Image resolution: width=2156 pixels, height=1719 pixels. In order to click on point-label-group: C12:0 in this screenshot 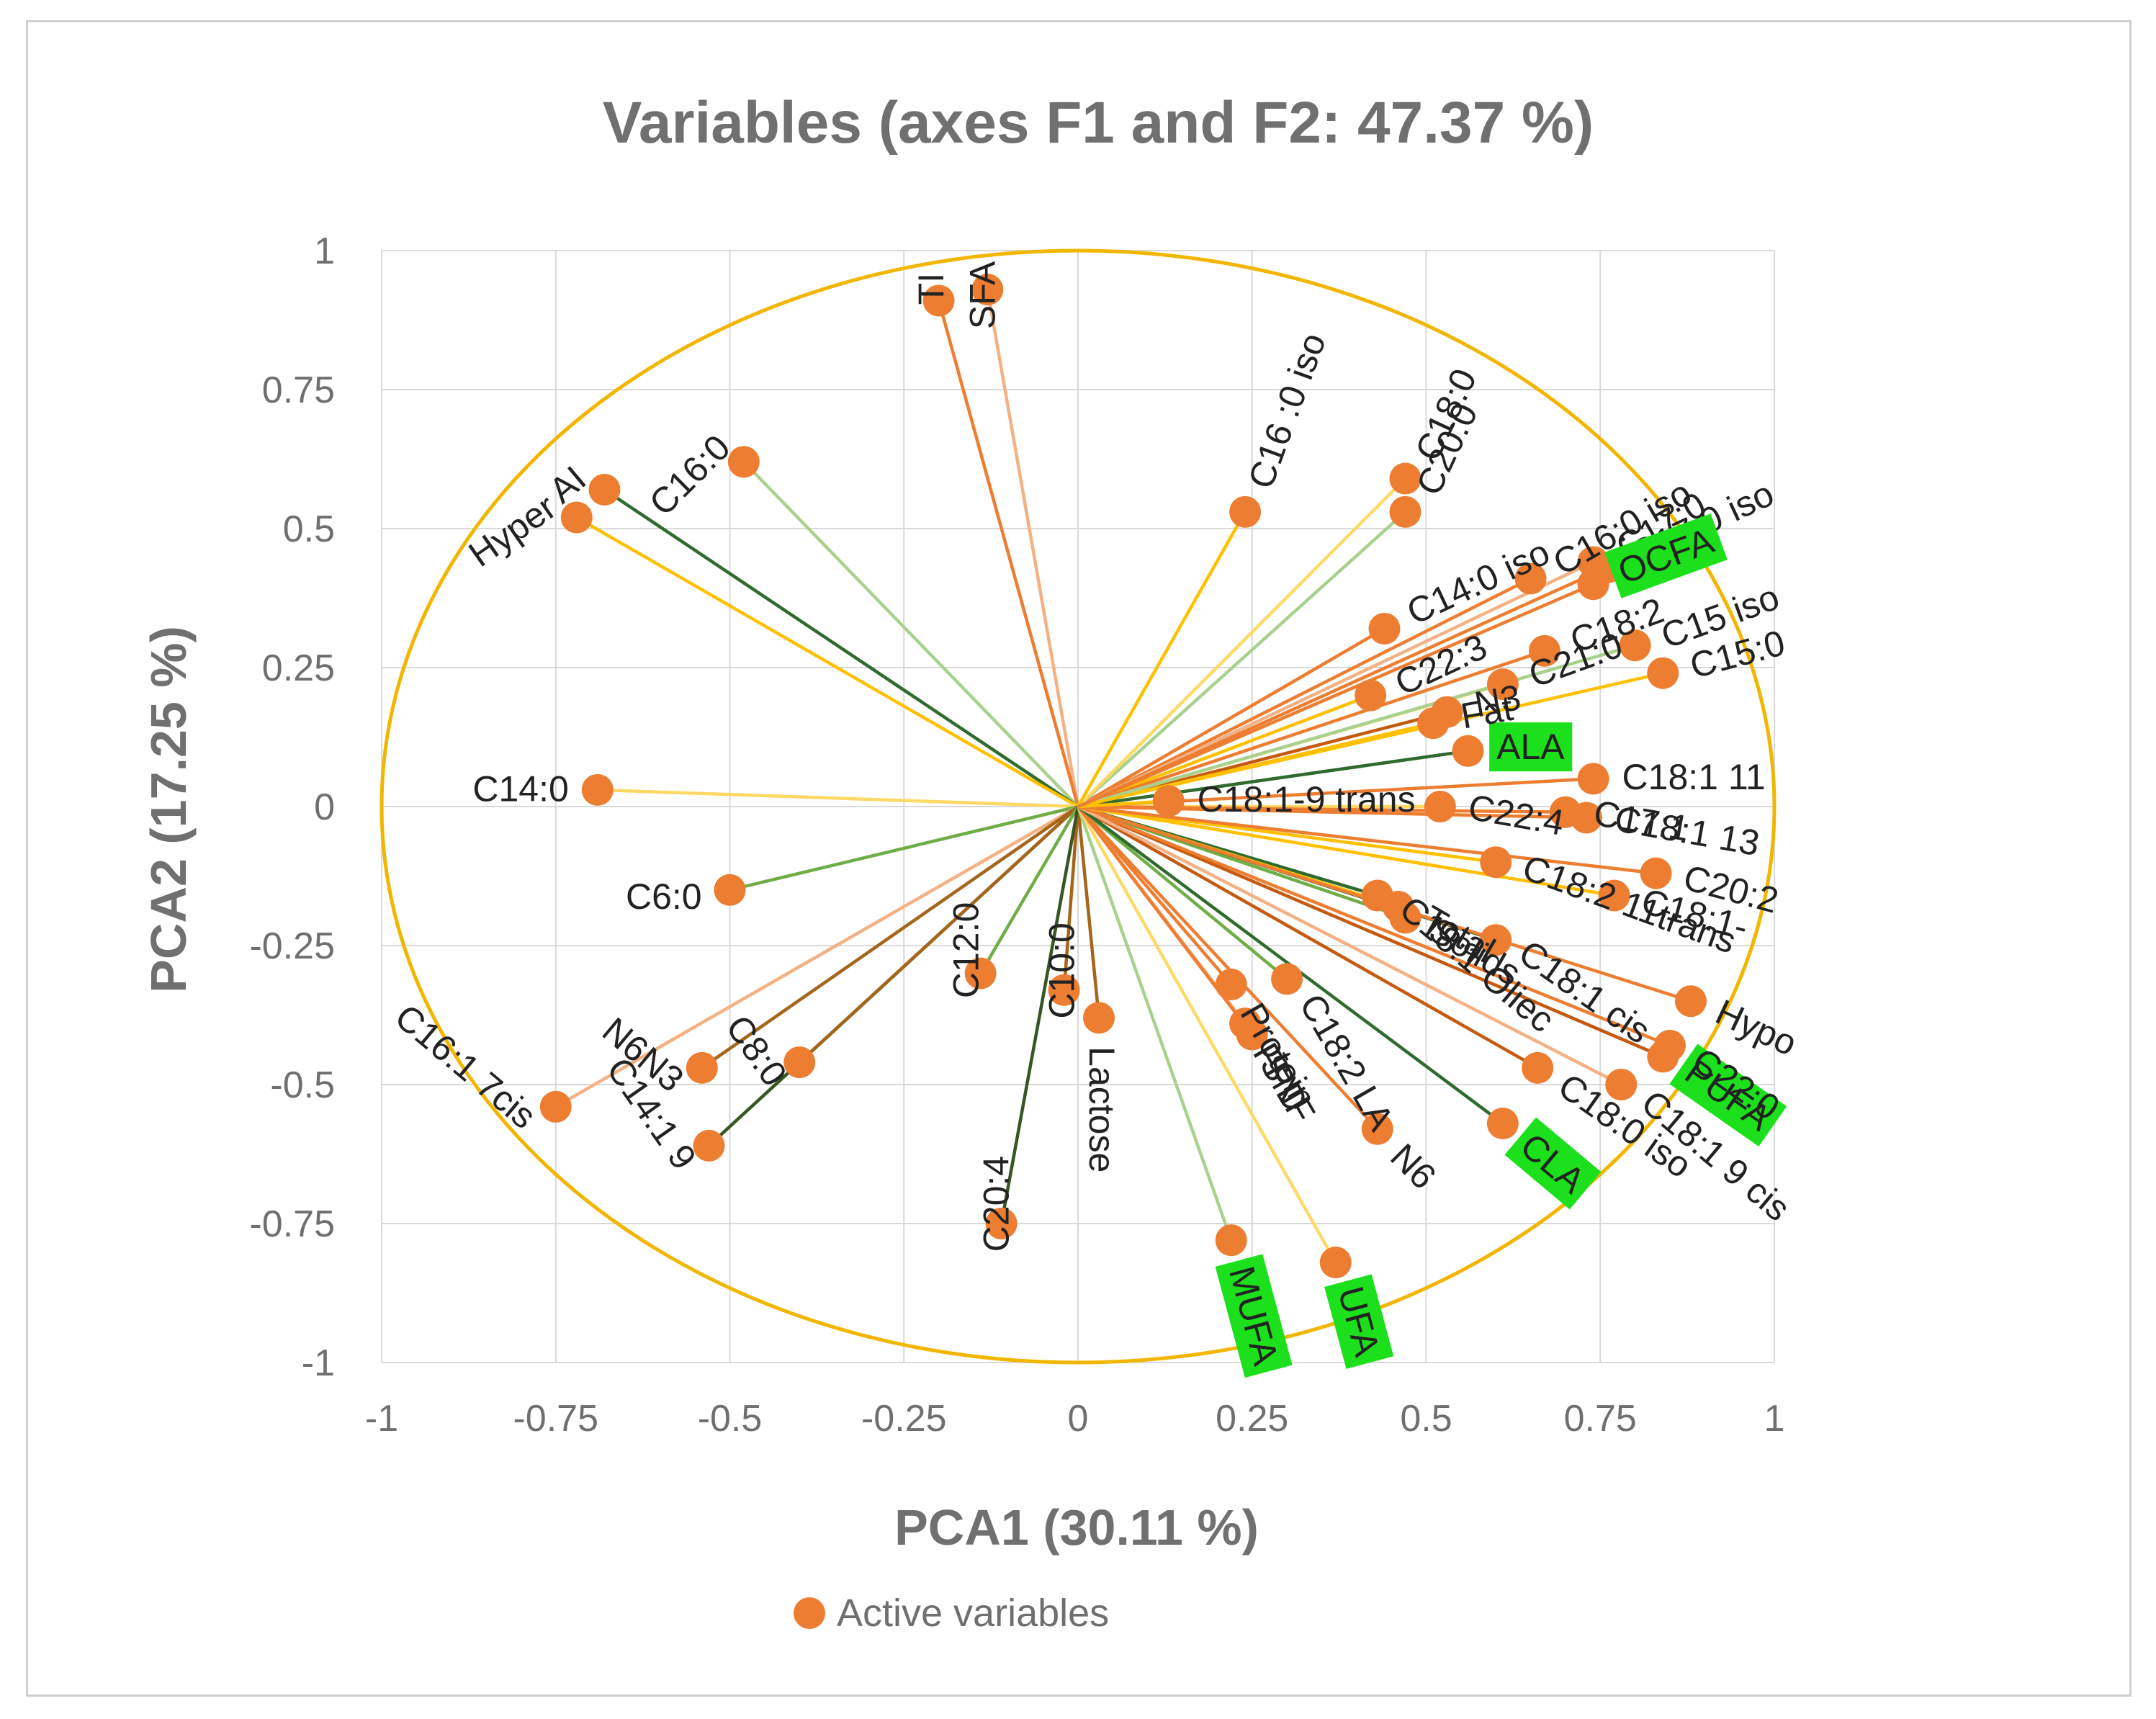, I will do `click(966, 950)`.